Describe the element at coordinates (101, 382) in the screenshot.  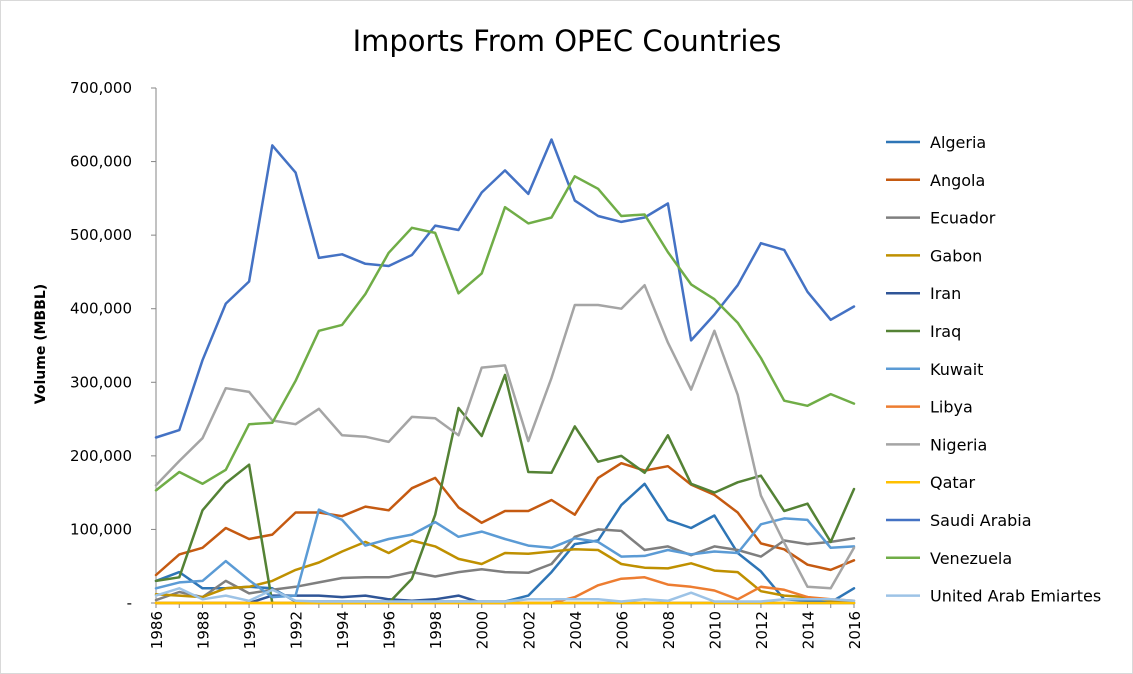
I see `y-tick-label: 300,000` at that location.